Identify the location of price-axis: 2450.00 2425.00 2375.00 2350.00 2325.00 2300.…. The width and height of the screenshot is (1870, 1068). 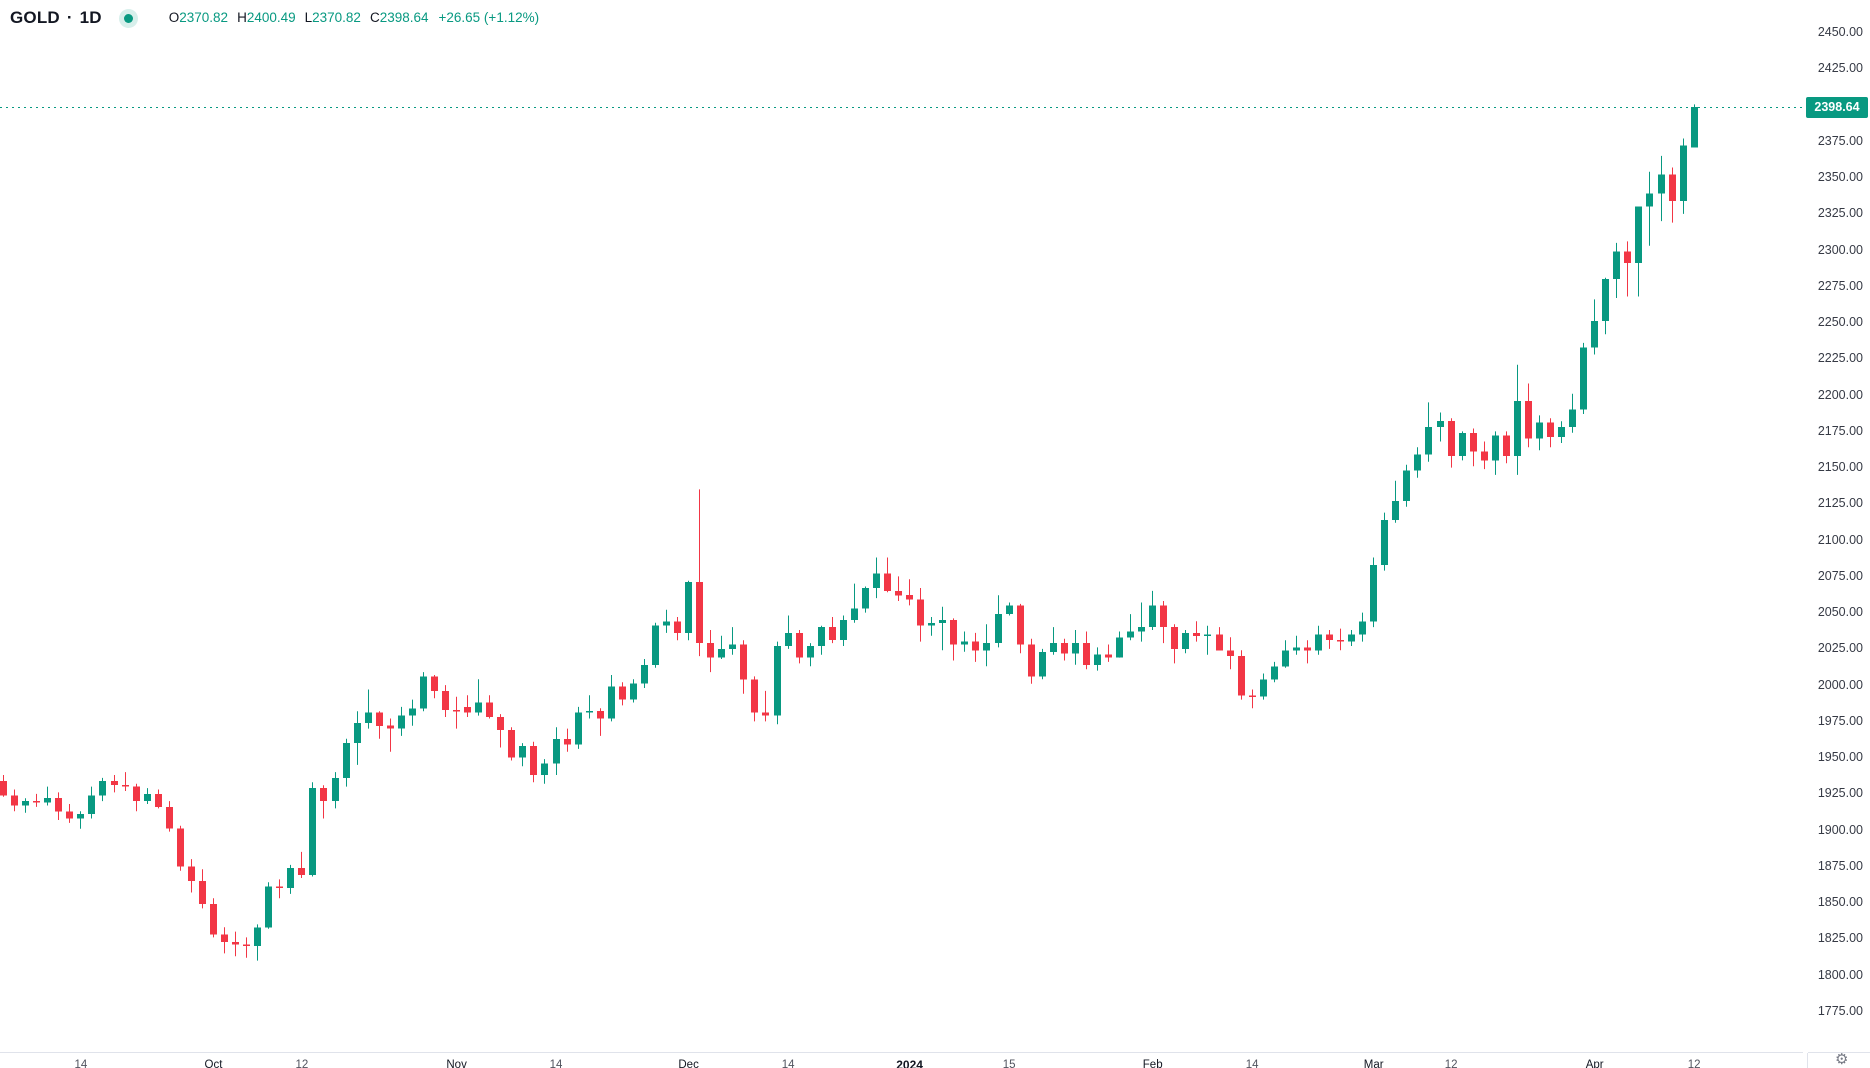
(1838, 526).